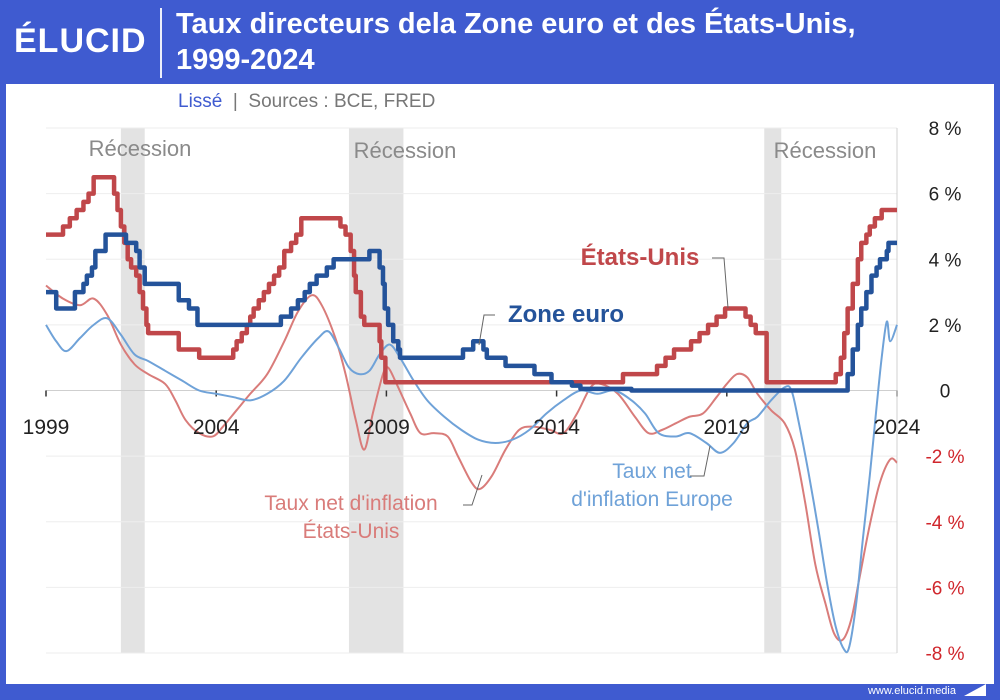  I want to click on x-tick-label: 2019, so click(726, 427).